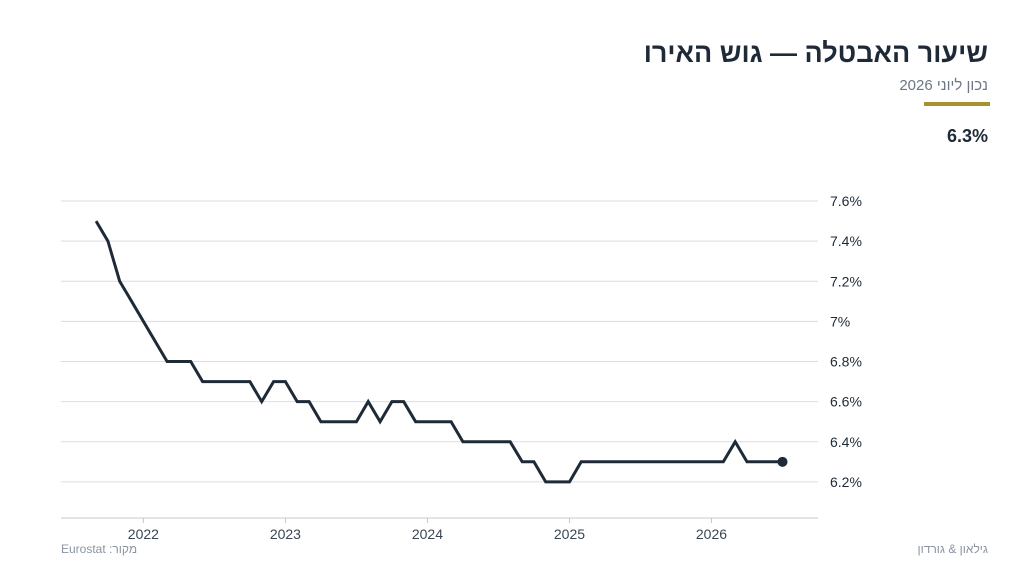 The width and height of the screenshot is (1024, 576). I want to click on chart-subtitle: נכון ליוני 2026, so click(943, 85).